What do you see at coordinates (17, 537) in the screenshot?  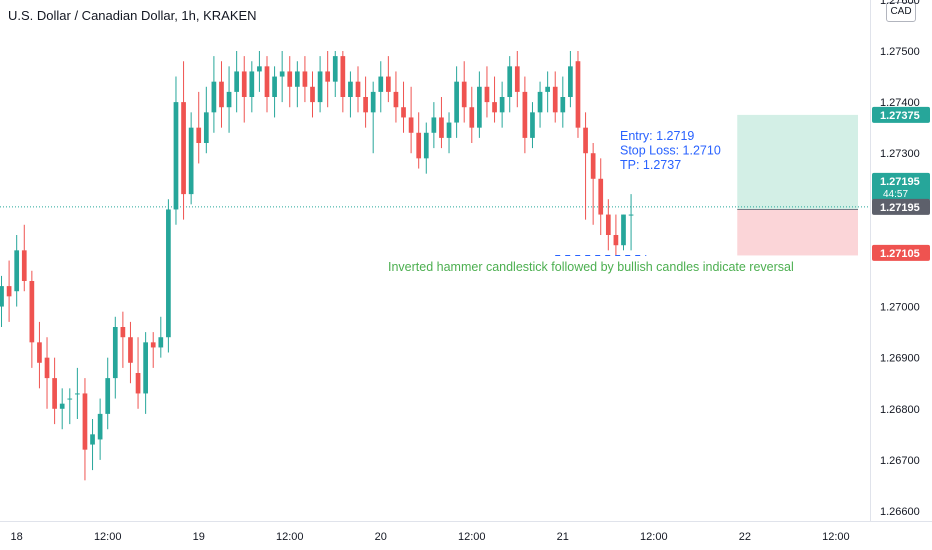 I see `time-tick-label: 18` at bounding box center [17, 537].